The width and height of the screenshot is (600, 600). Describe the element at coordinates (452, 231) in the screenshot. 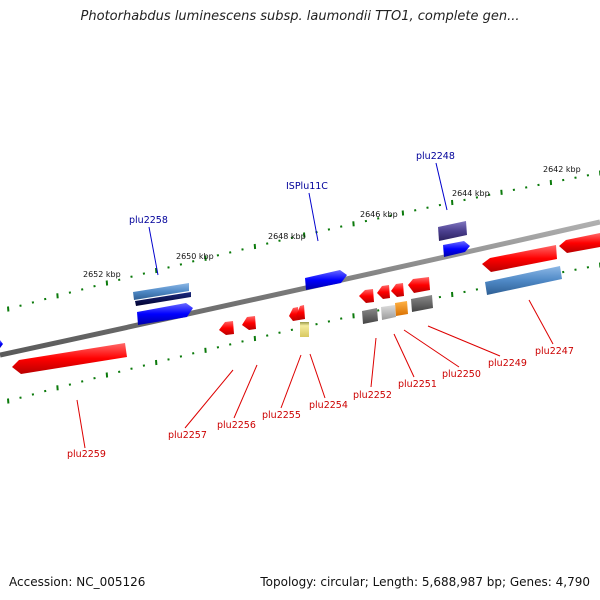

I see `gene-plu2248` at that location.